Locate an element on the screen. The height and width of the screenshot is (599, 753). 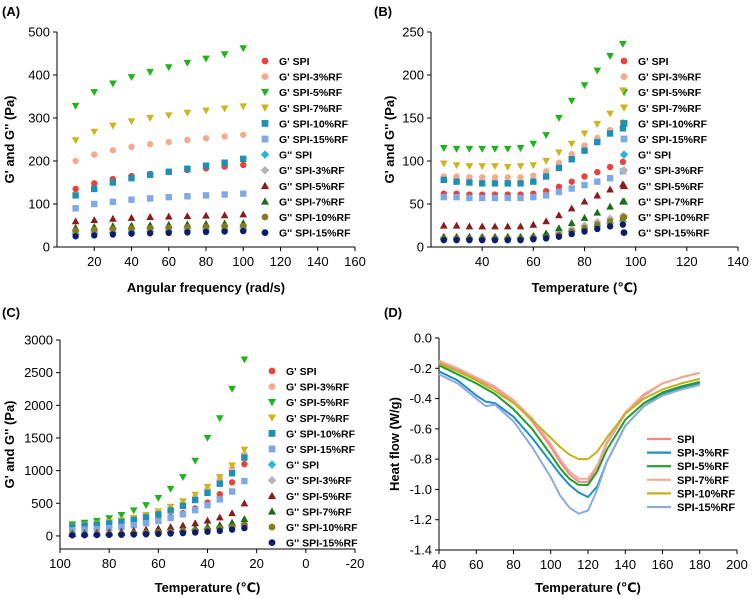
y-axis-title: G' and G'' (Pa) is located at coordinates (9, 444).